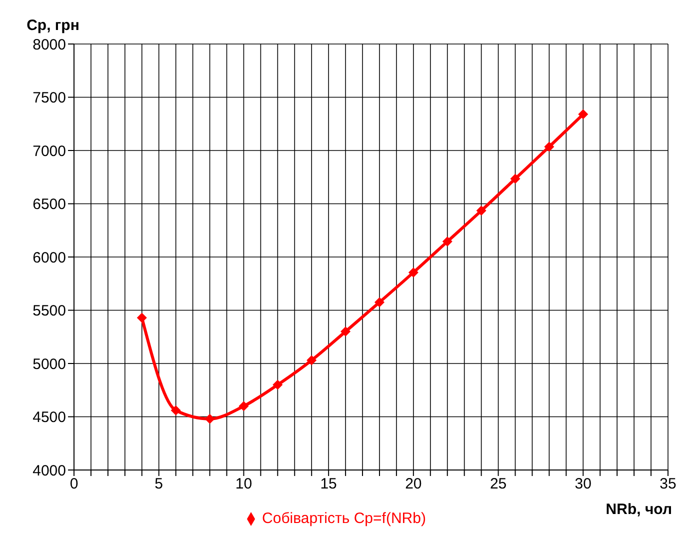 The height and width of the screenshot is (543, 688). What do you see at coordinates (49, 45) in the screenshot?
I see `y-tick-label: 8000` at bounding box center [49, 45].